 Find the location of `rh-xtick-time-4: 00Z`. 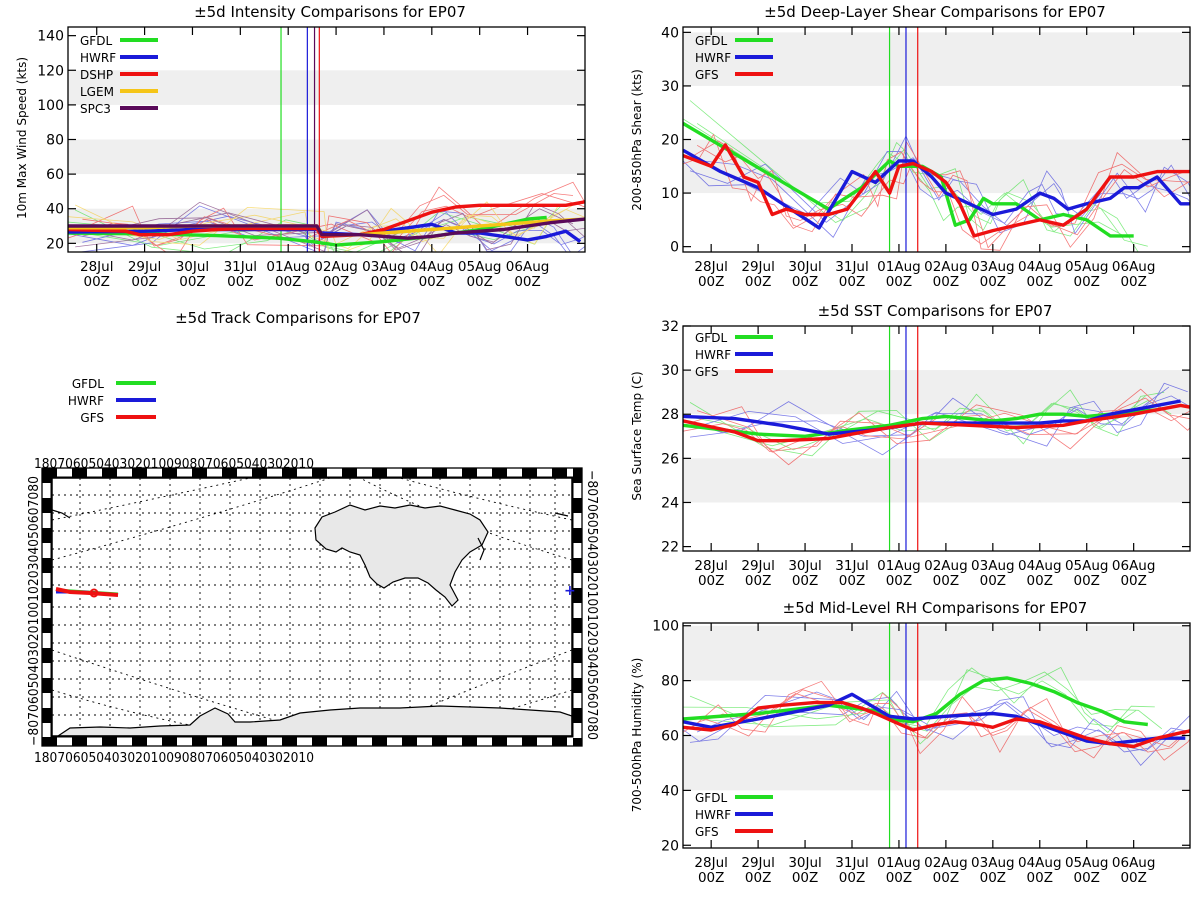

rh-xtick-time-4: 00Z is located at coordinates (899, 878).